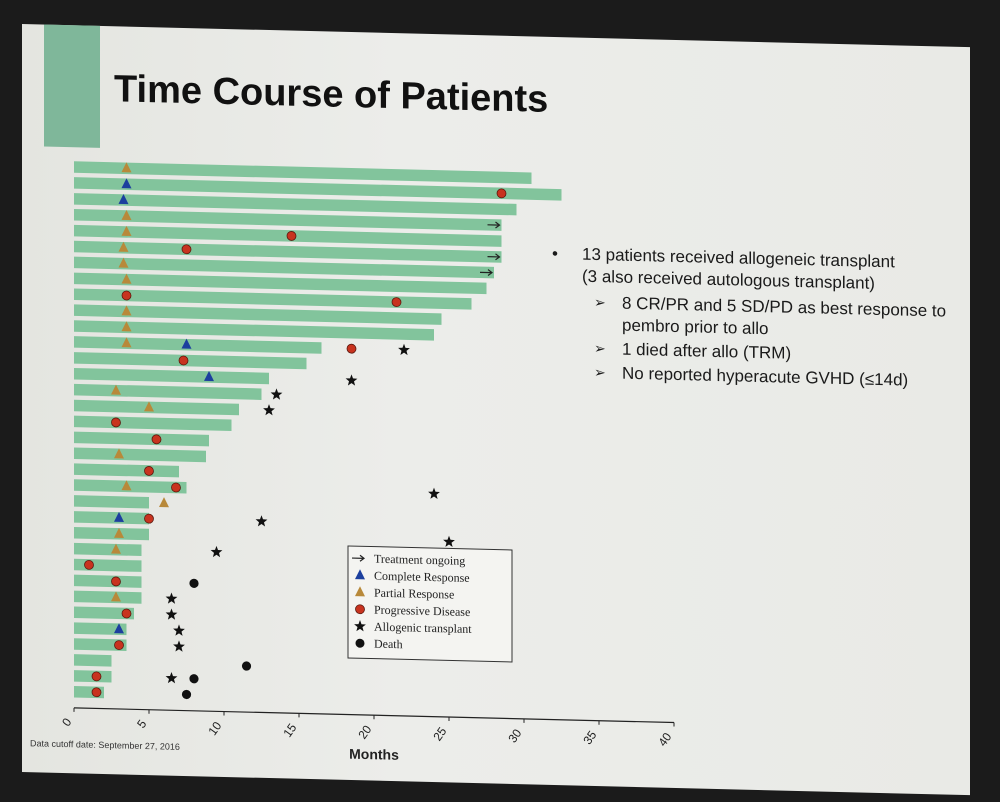 This screenshot has height=802, width=1000. I want to click on x-tick-label: 5, so click(141, 724).